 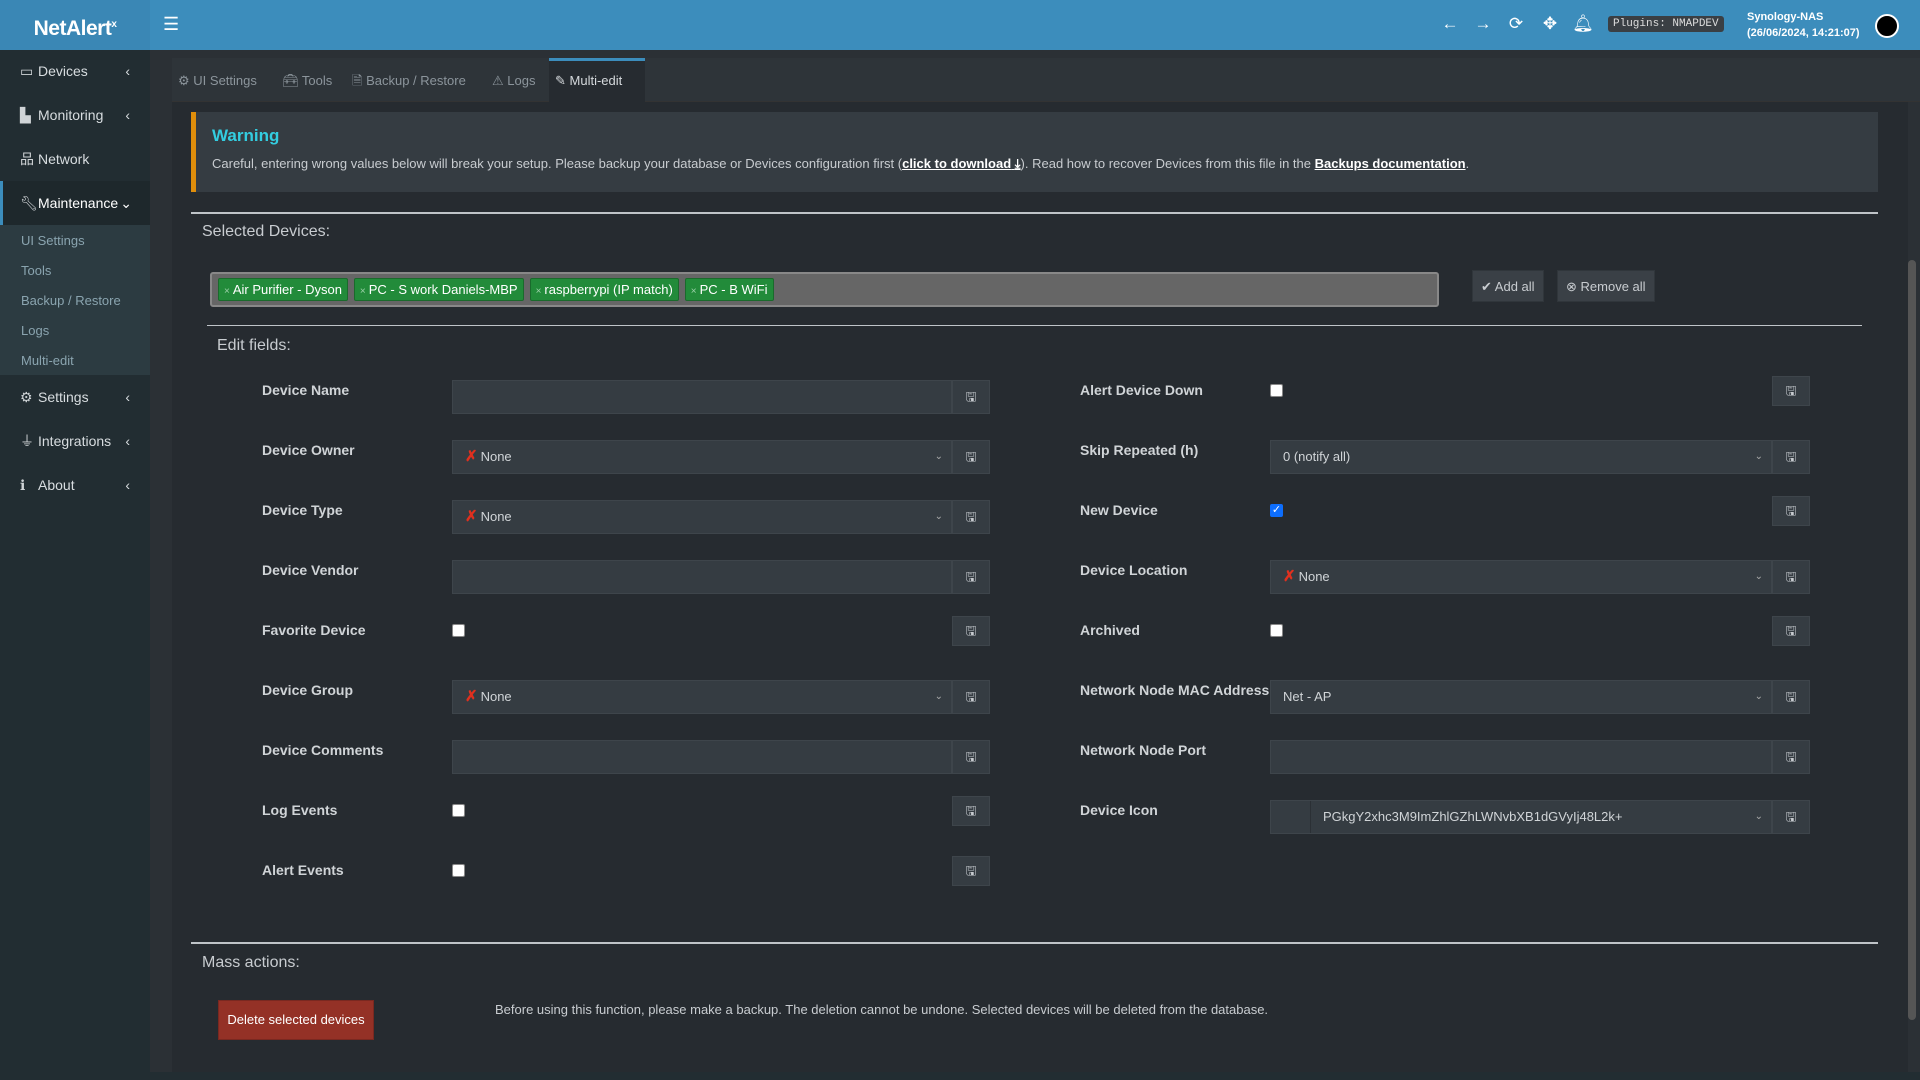 What do you see at coordinates (1521, 757) in the screenshot?
I see `input-network-node-port` at bounding box center [1521, 757].